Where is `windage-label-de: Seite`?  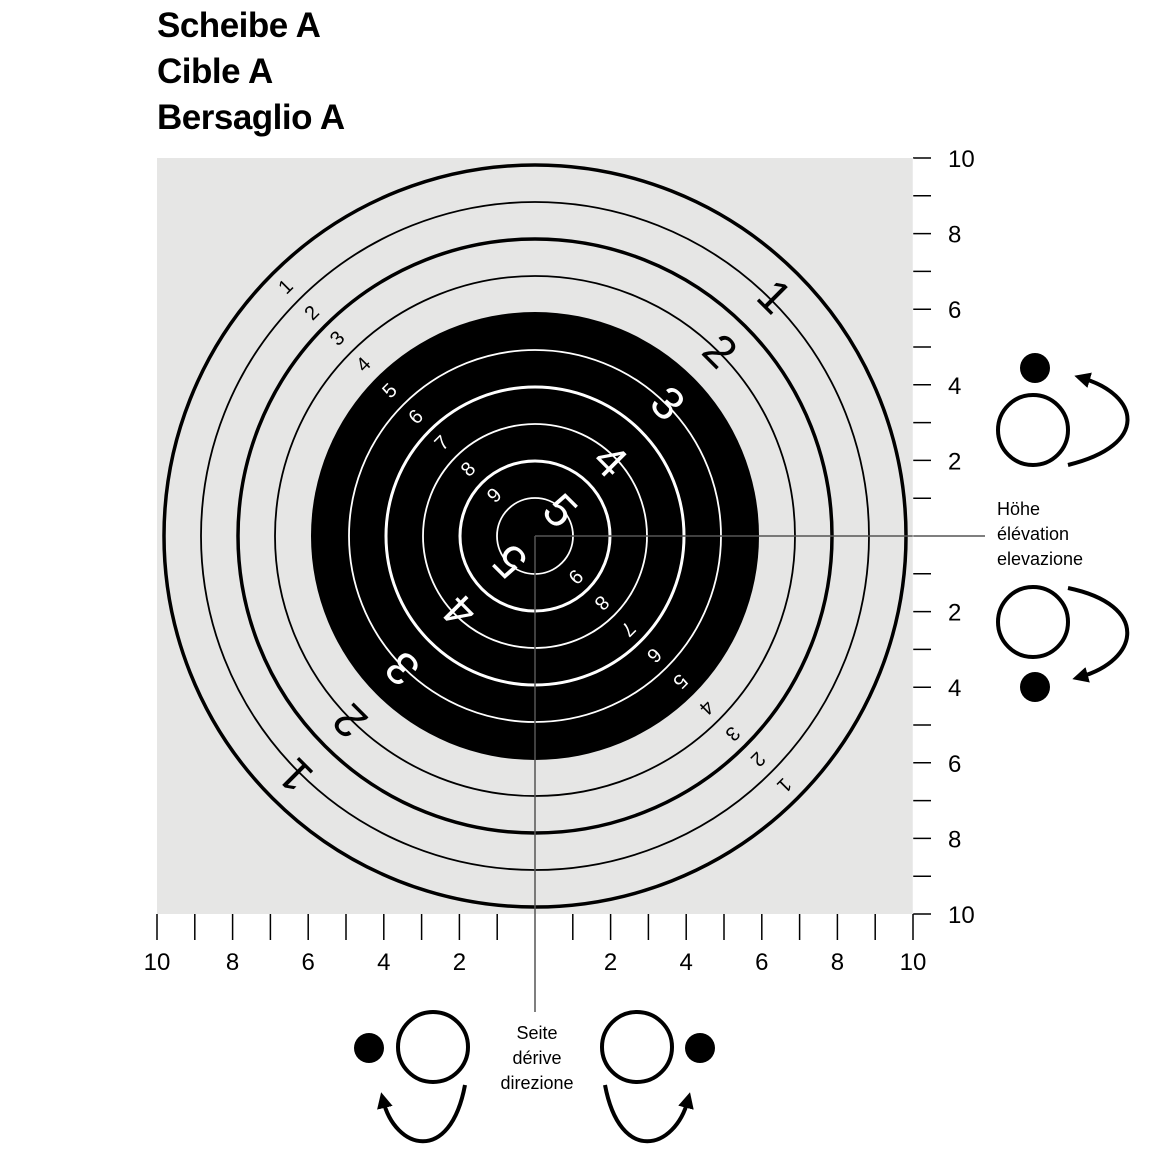
windage-label-de: Seite is located at coordinates (536, 1033).